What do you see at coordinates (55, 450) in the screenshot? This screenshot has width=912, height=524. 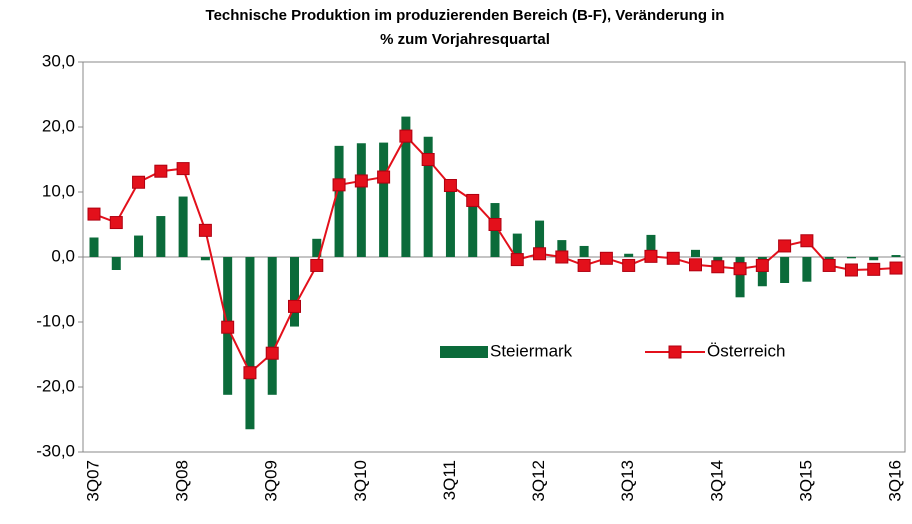 I see `y-tick-label: -30,0` at bounding box center [55, 450].